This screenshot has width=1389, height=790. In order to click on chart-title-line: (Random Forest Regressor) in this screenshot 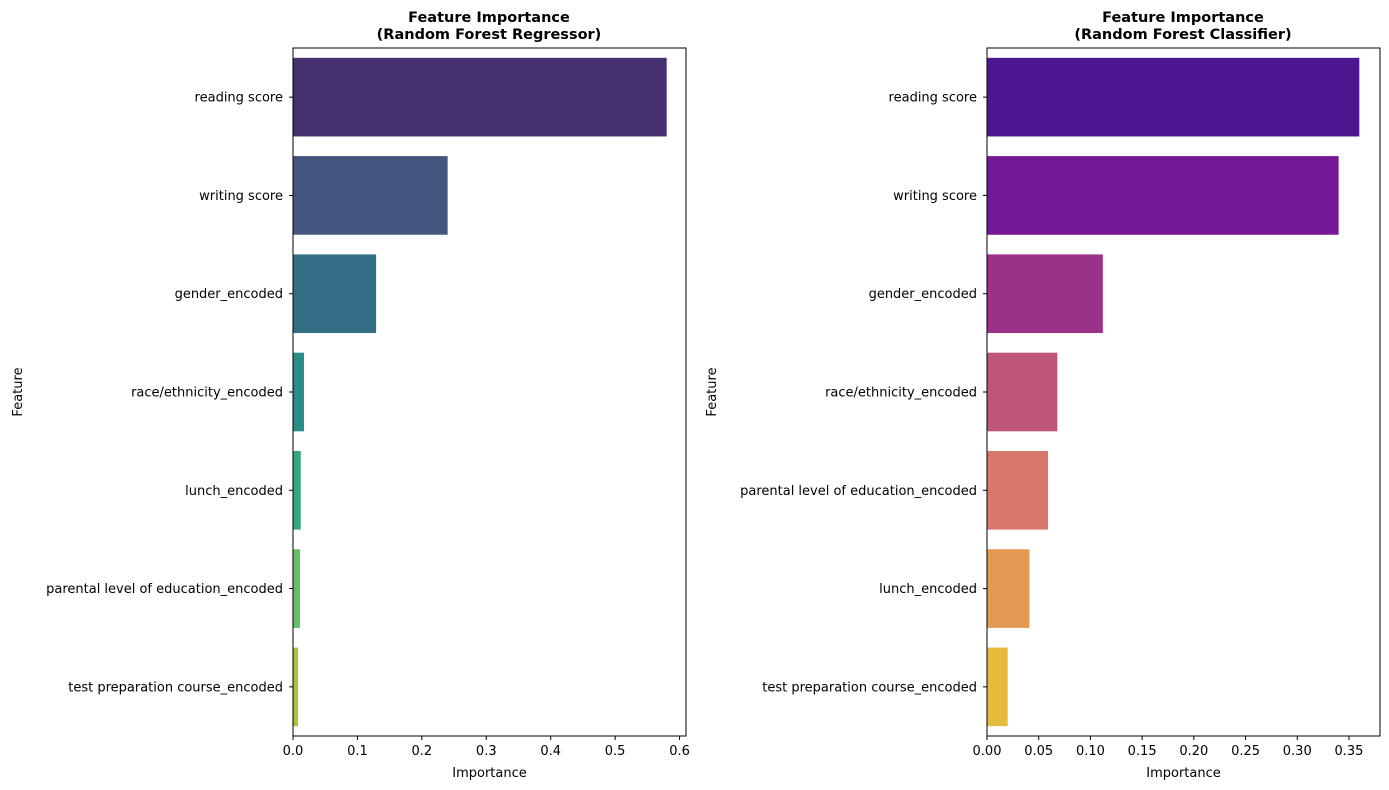, I will do `click(489, 35)`.